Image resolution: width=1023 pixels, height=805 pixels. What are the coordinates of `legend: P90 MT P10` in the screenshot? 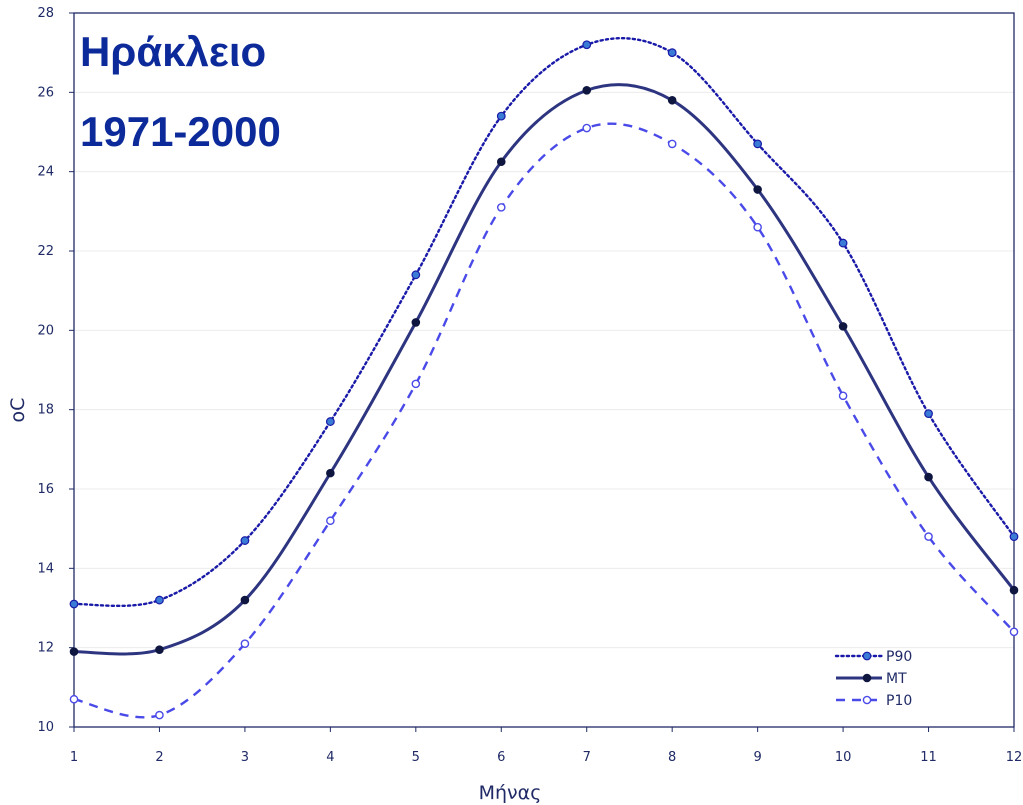 It's located at (873, 679).